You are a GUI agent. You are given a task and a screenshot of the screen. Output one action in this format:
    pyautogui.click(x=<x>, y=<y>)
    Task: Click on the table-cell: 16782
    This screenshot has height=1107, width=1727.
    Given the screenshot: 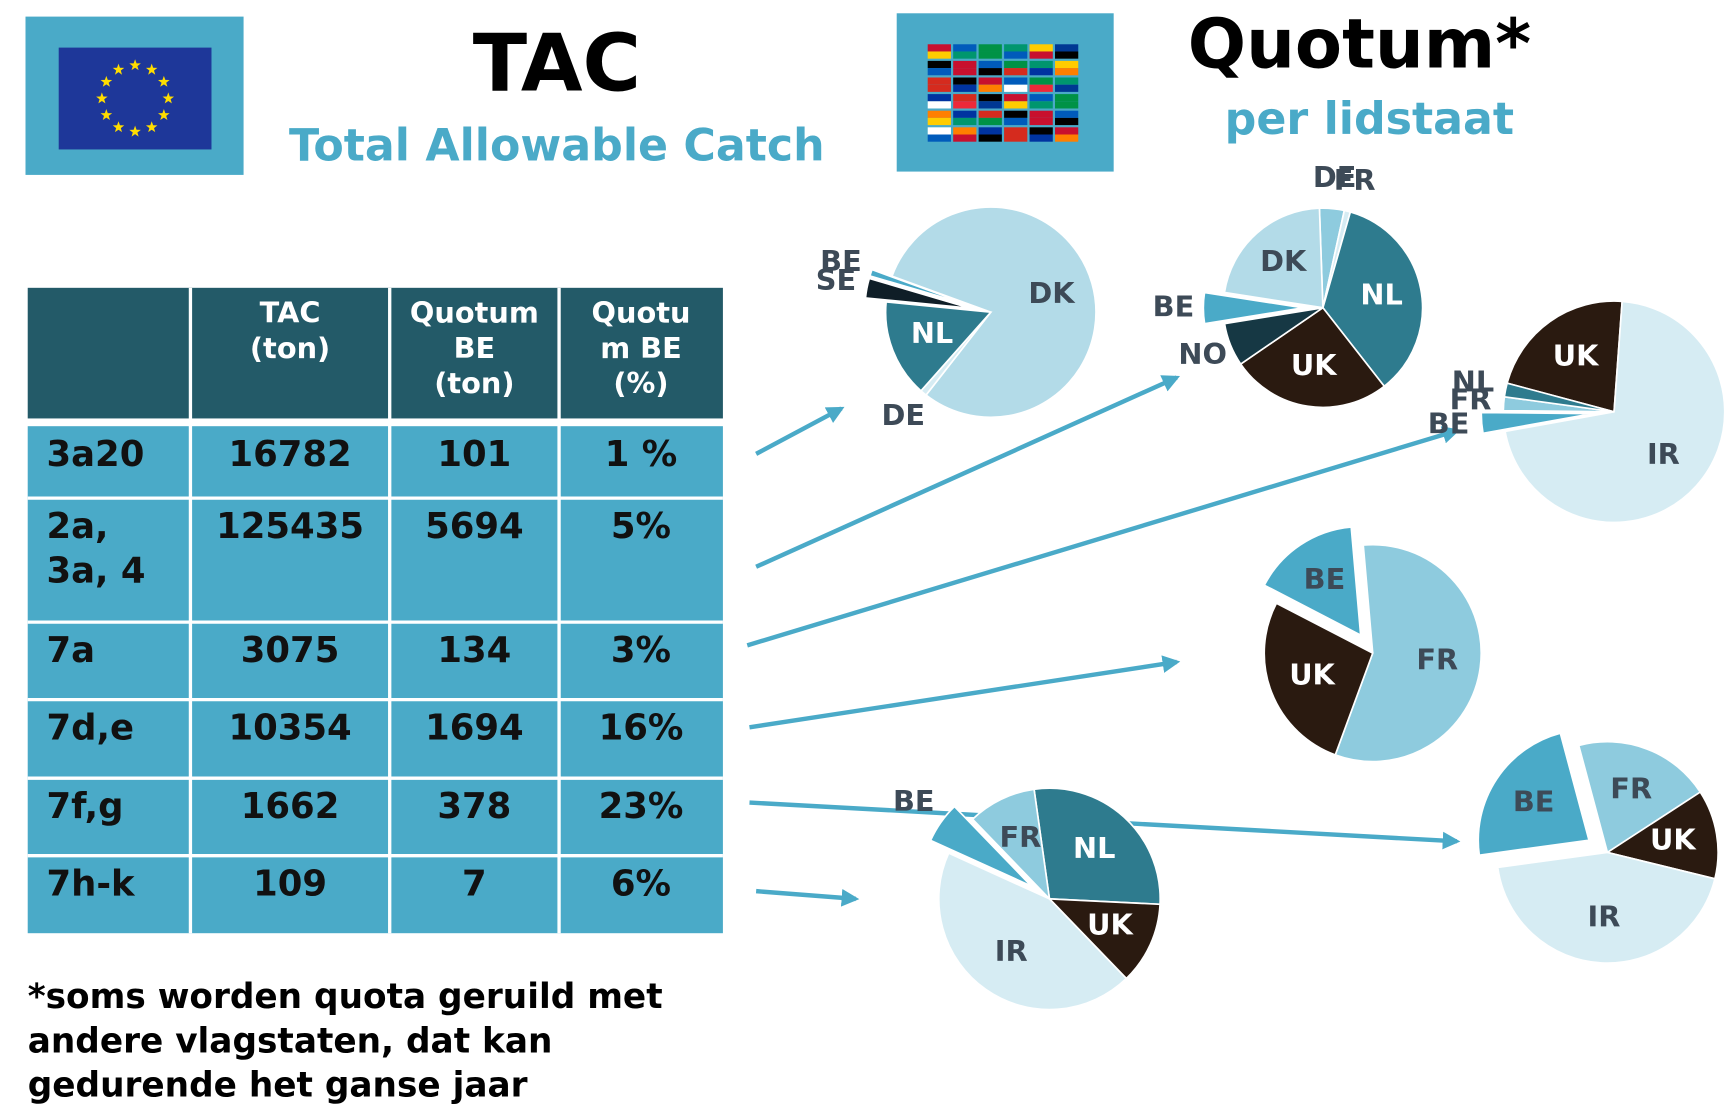 What is the action you would take?
    pyautogui.click(x=289, y=454)
    